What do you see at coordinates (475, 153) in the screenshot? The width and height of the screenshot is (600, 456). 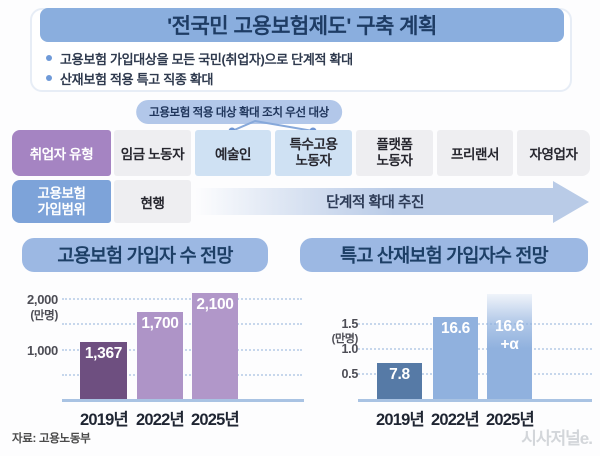 I see `worker-type-cell: 프리랜서` at bounding box center [475, 153].